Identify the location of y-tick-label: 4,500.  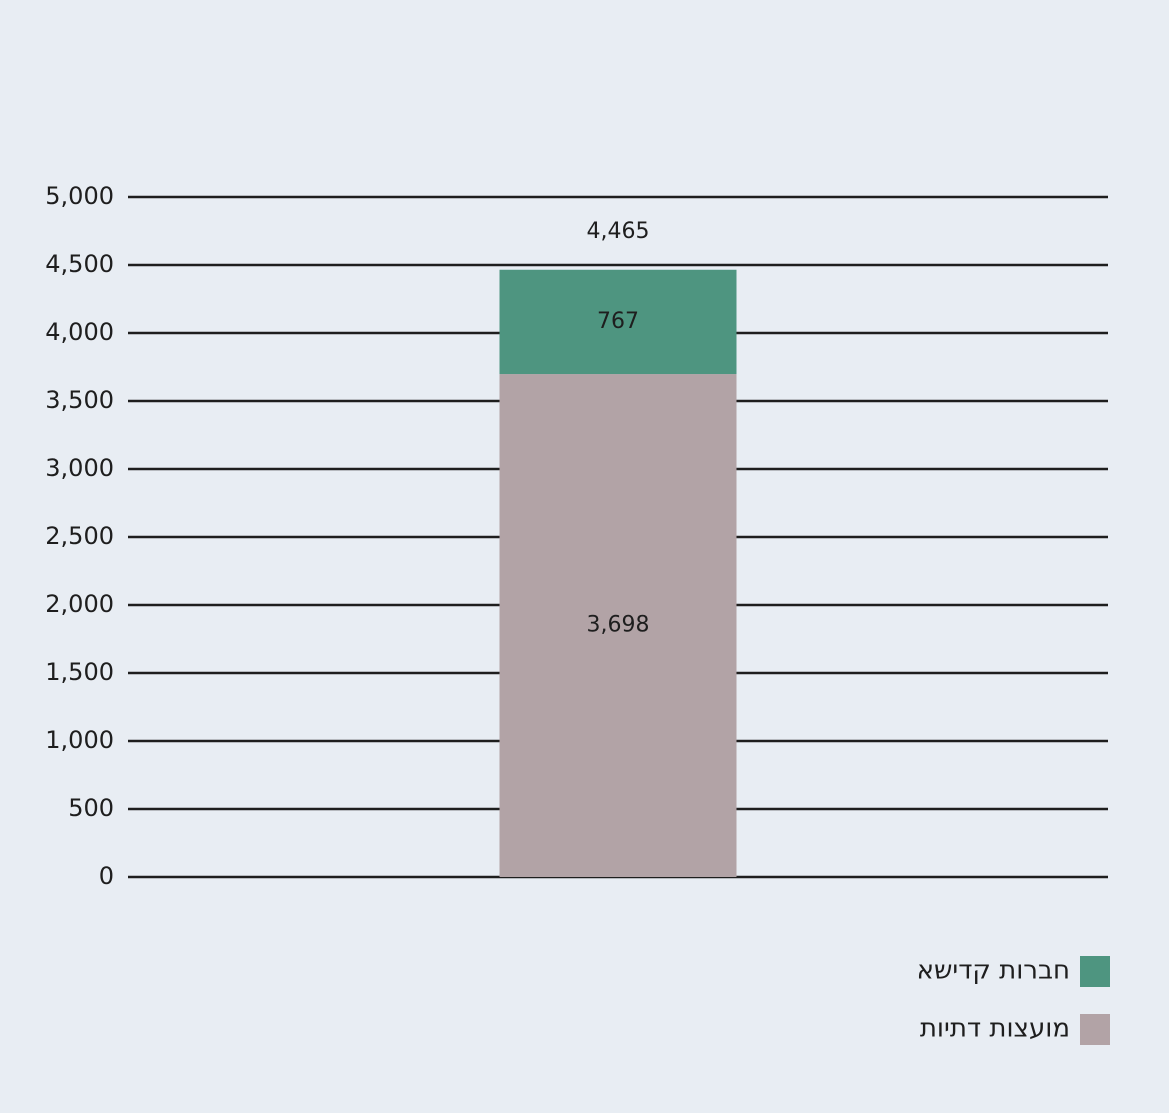
(79, 264).